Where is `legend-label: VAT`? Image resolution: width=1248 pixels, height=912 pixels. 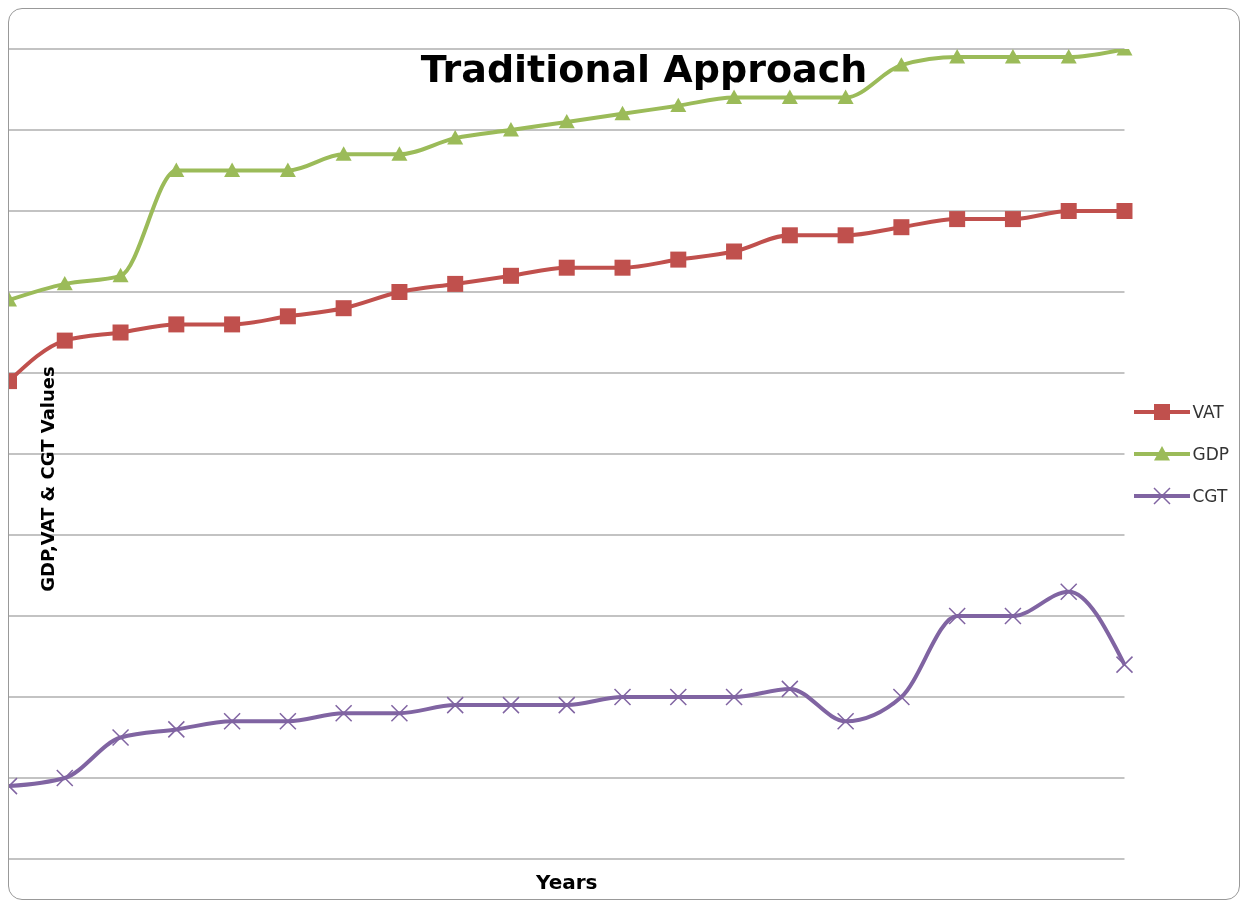 legend-label: VAT is located at coordinates (1208, 412).